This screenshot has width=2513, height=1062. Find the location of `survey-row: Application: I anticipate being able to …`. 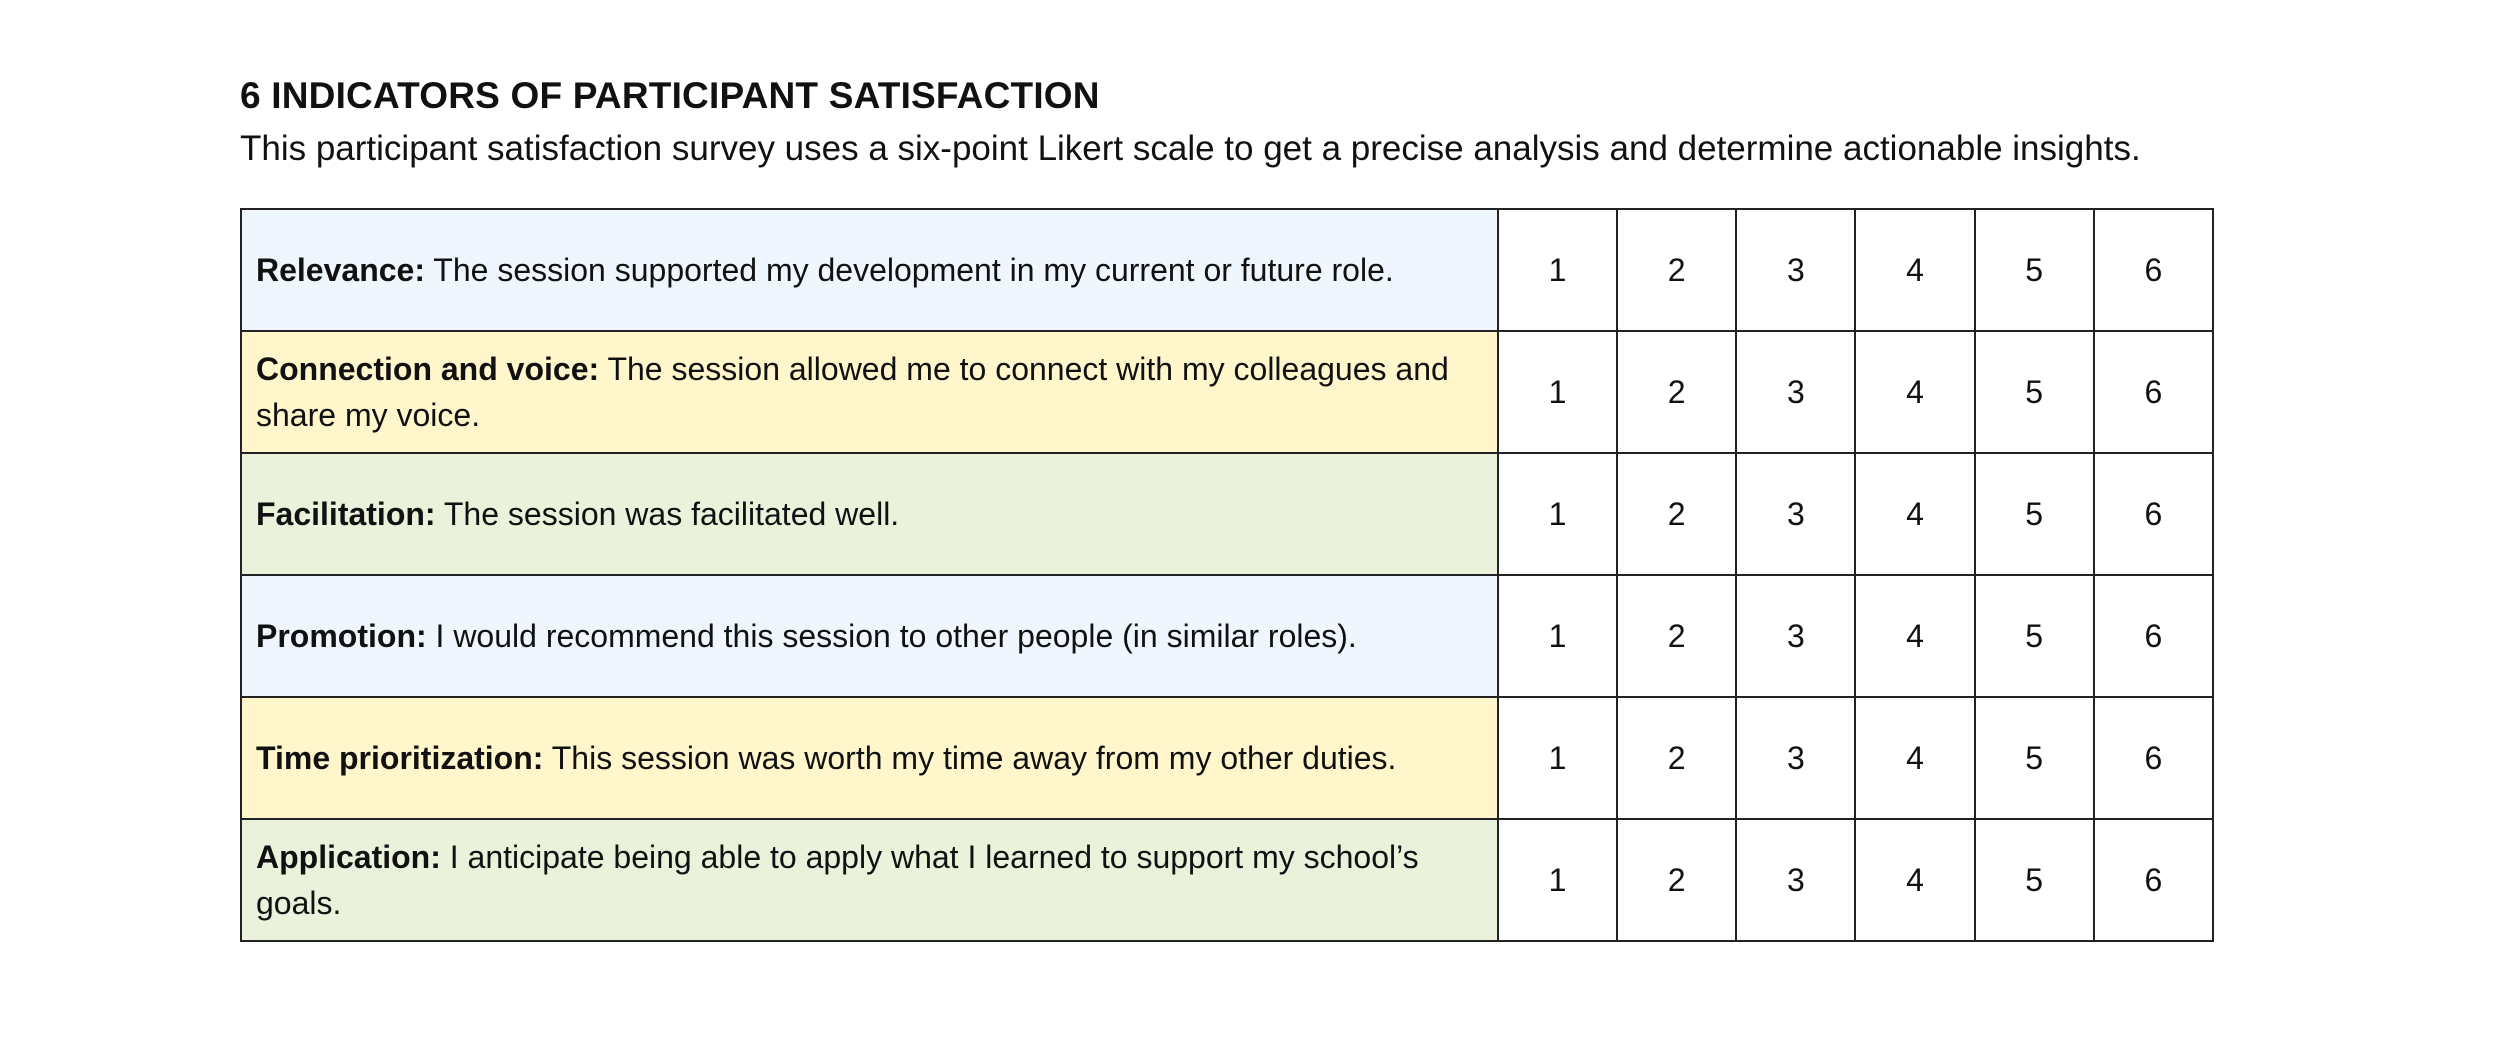

survey-row: Application: I anticipate being able to … is located at coordinates (1227, 880).